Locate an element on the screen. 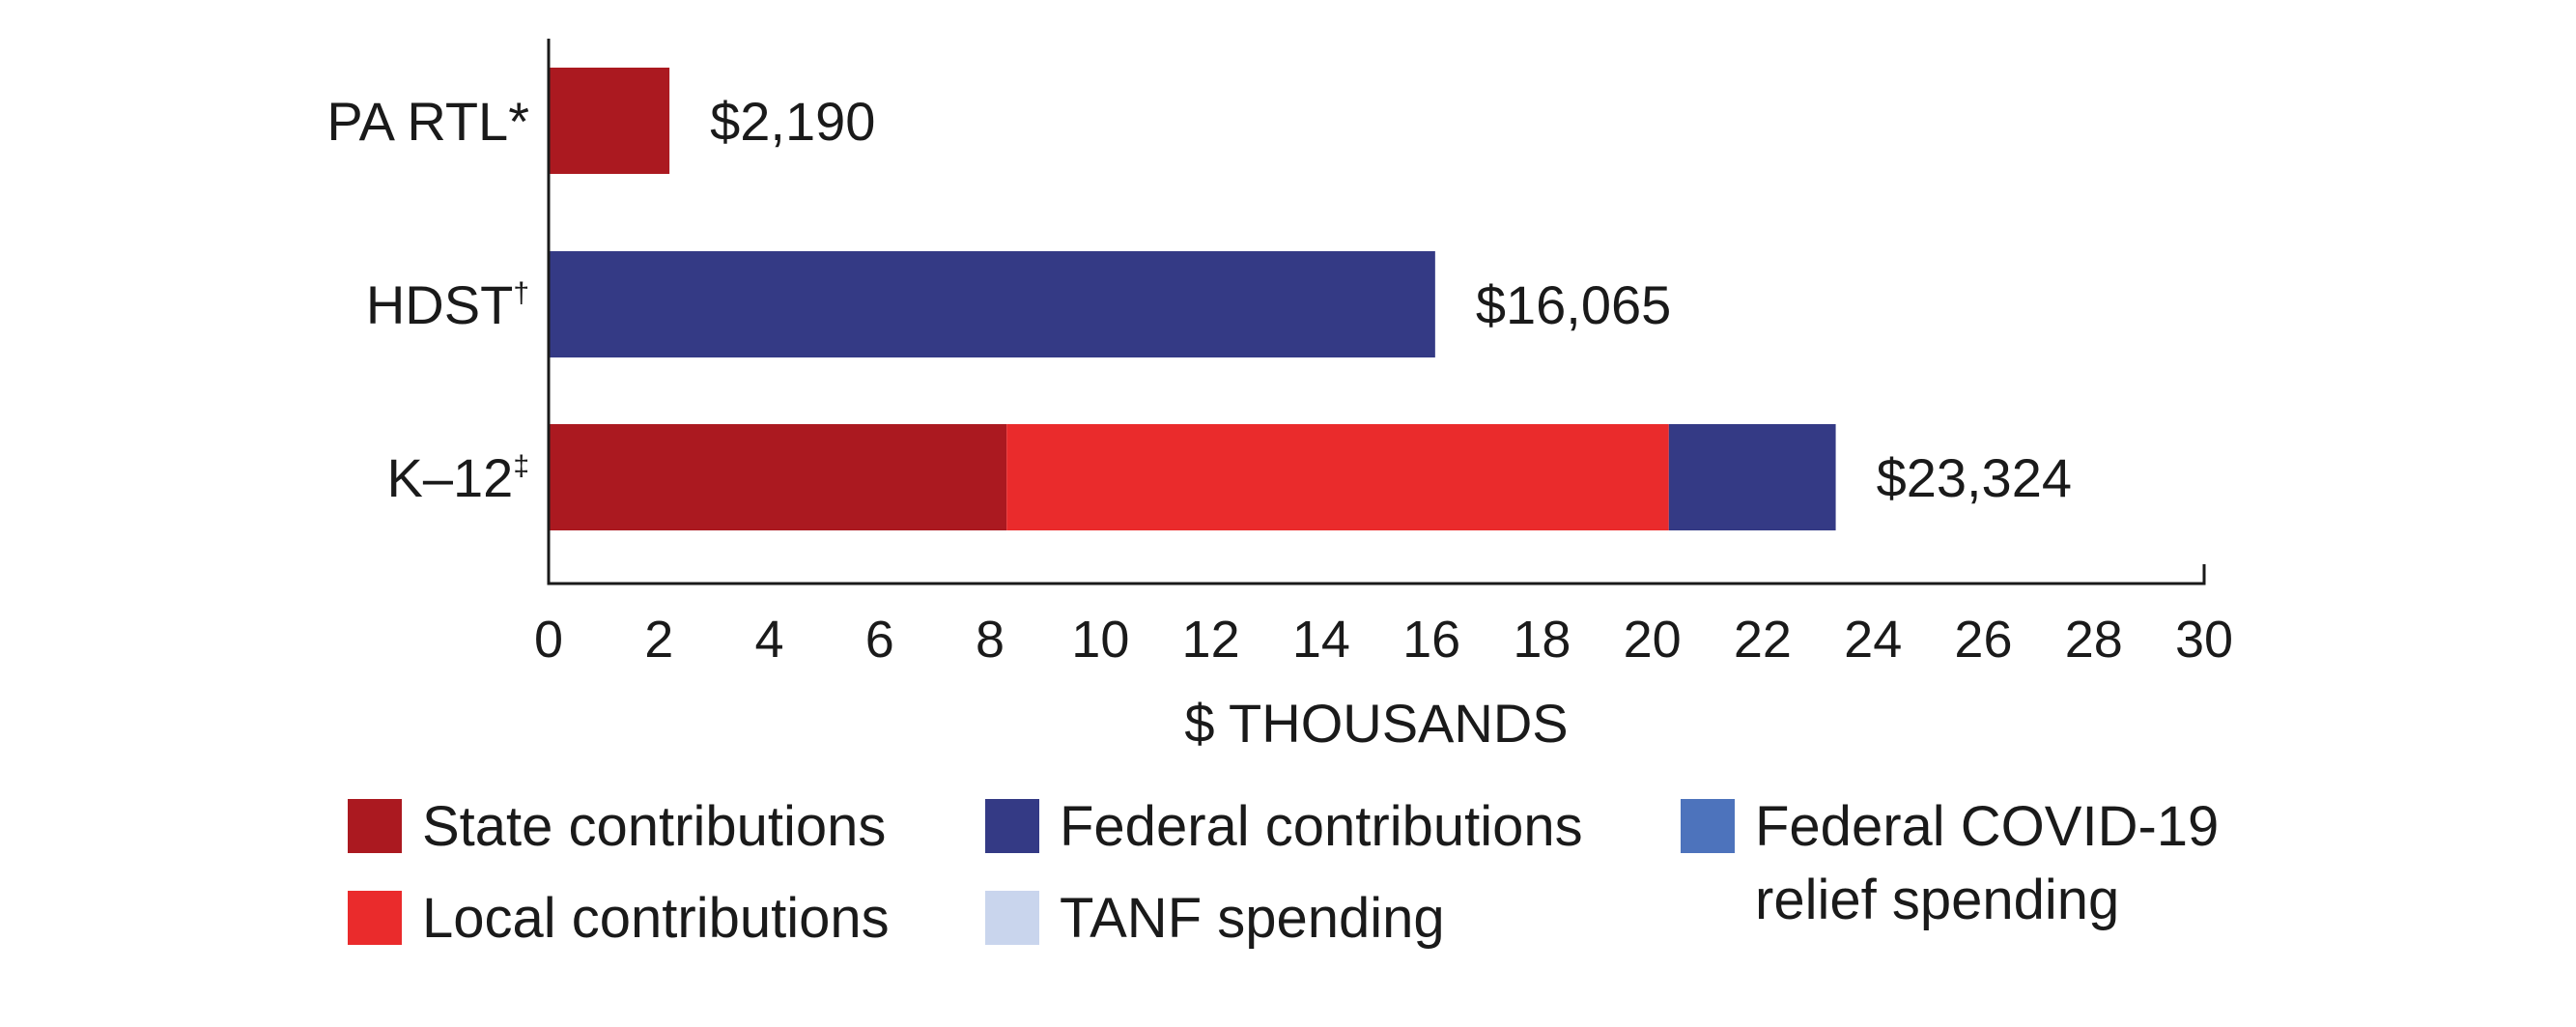 The width and height of the screenshot is (2576, 1027). value-label: $2,190 is located at coordinates (792, 121).